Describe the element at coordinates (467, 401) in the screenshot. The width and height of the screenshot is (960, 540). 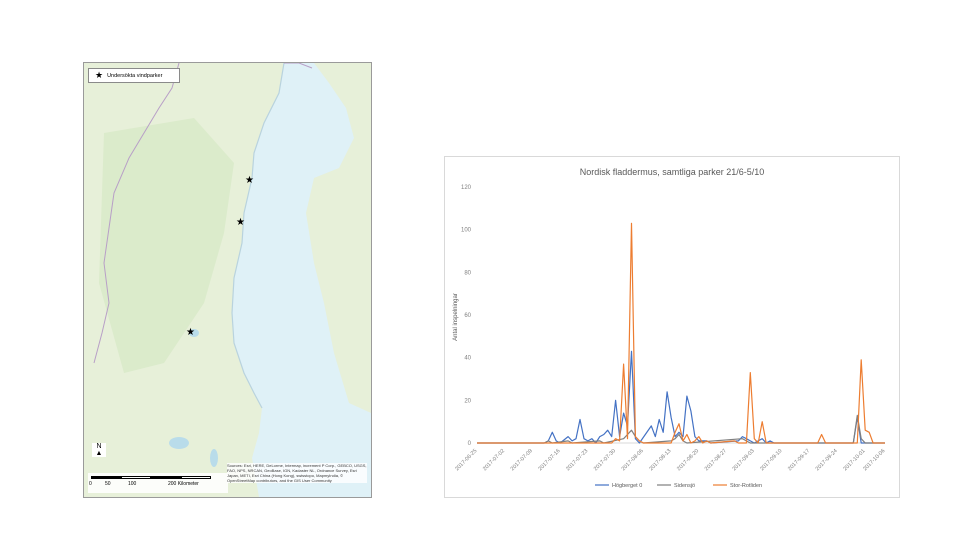
I see `y-tick-label: 20` at that location.